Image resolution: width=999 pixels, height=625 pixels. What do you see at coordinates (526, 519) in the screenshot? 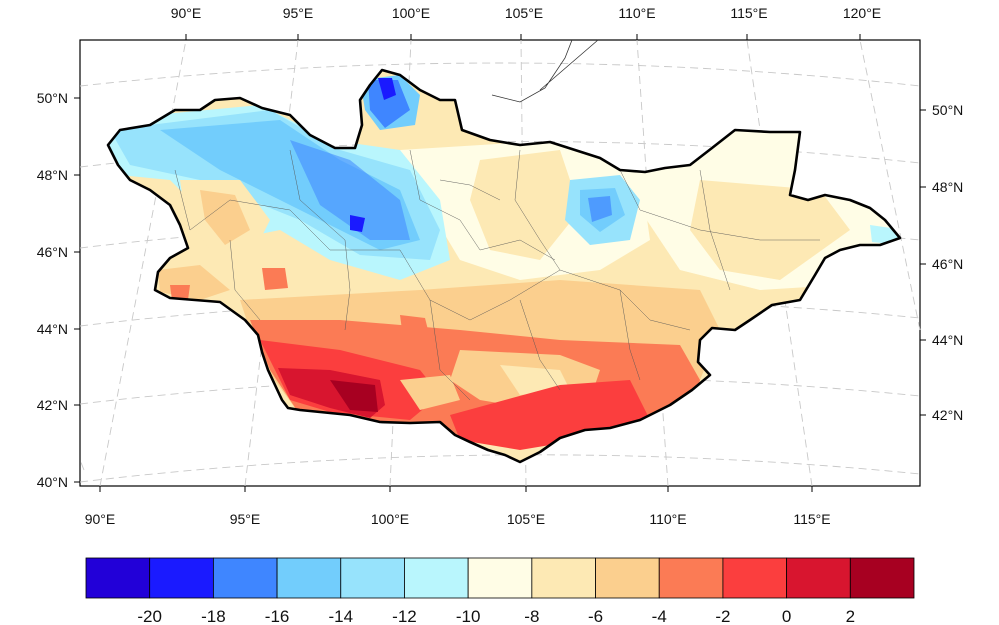
I see `bottom-lon-label: 105°E` at bounding box center [526, 519].